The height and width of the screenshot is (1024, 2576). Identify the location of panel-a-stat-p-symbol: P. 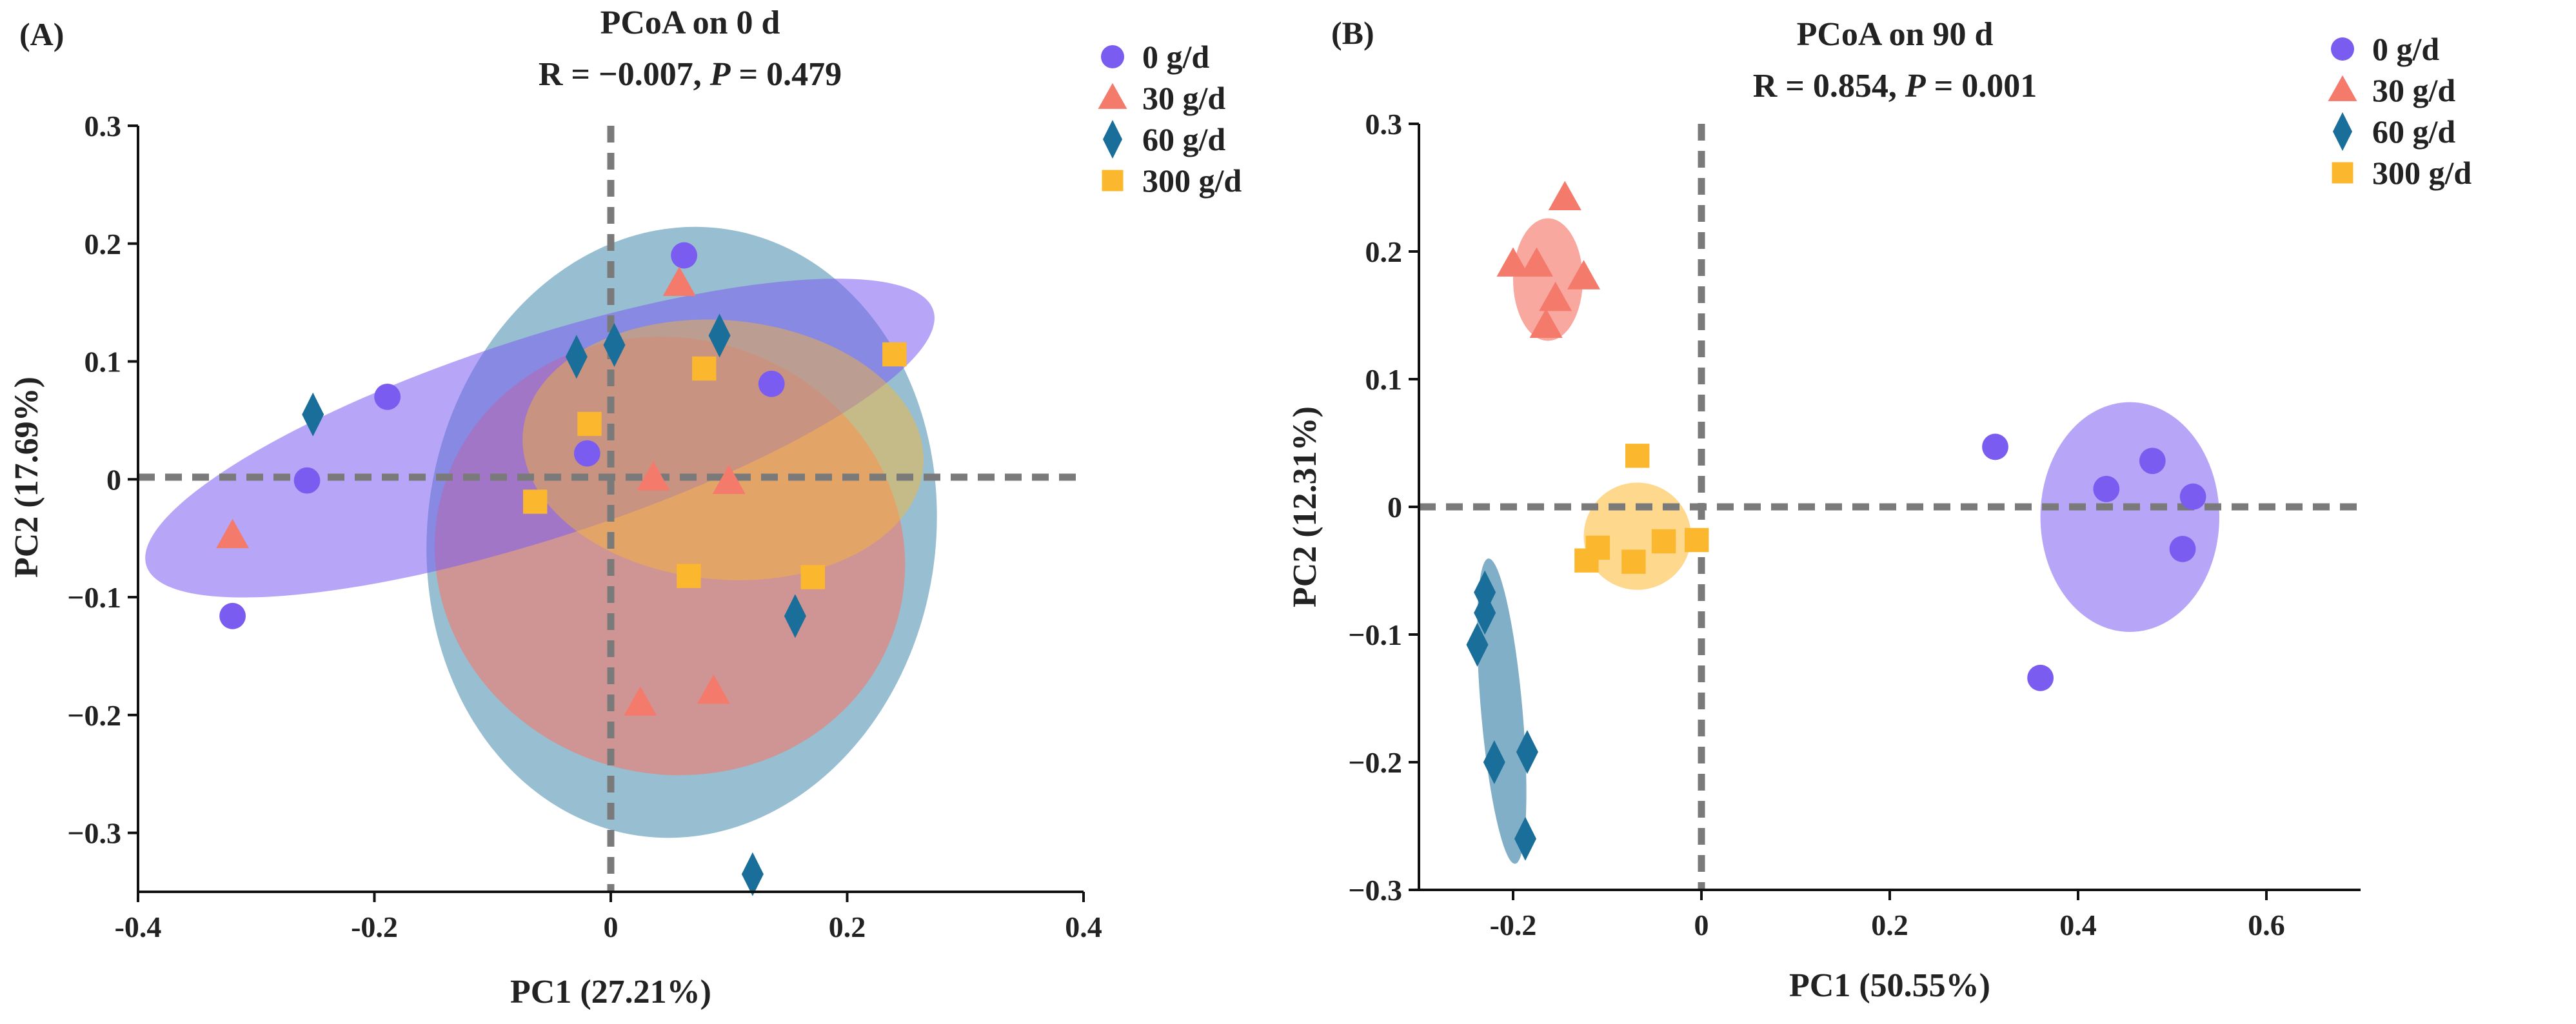
(720, 74).